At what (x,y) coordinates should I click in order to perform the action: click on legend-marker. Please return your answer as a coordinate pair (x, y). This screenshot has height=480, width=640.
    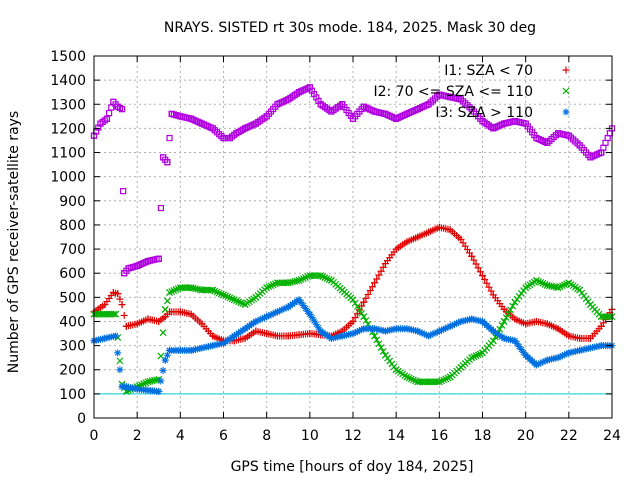
    Looking at the image, I should click on (566, 112).